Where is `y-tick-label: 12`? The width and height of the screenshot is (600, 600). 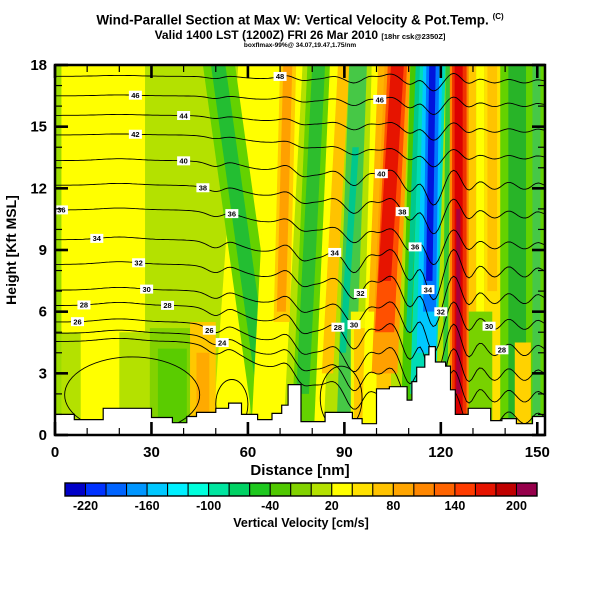
y-tick-label: 12 is located at coordinates (38, 188).